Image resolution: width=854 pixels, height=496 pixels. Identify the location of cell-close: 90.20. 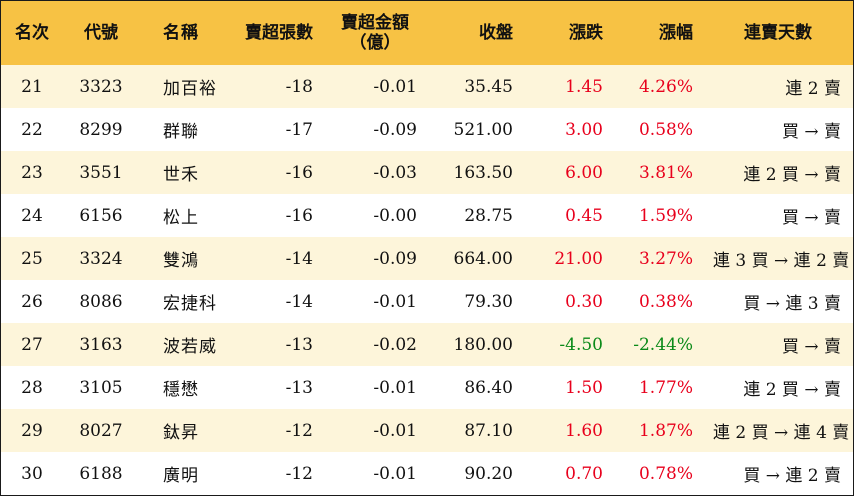
(488, 473).